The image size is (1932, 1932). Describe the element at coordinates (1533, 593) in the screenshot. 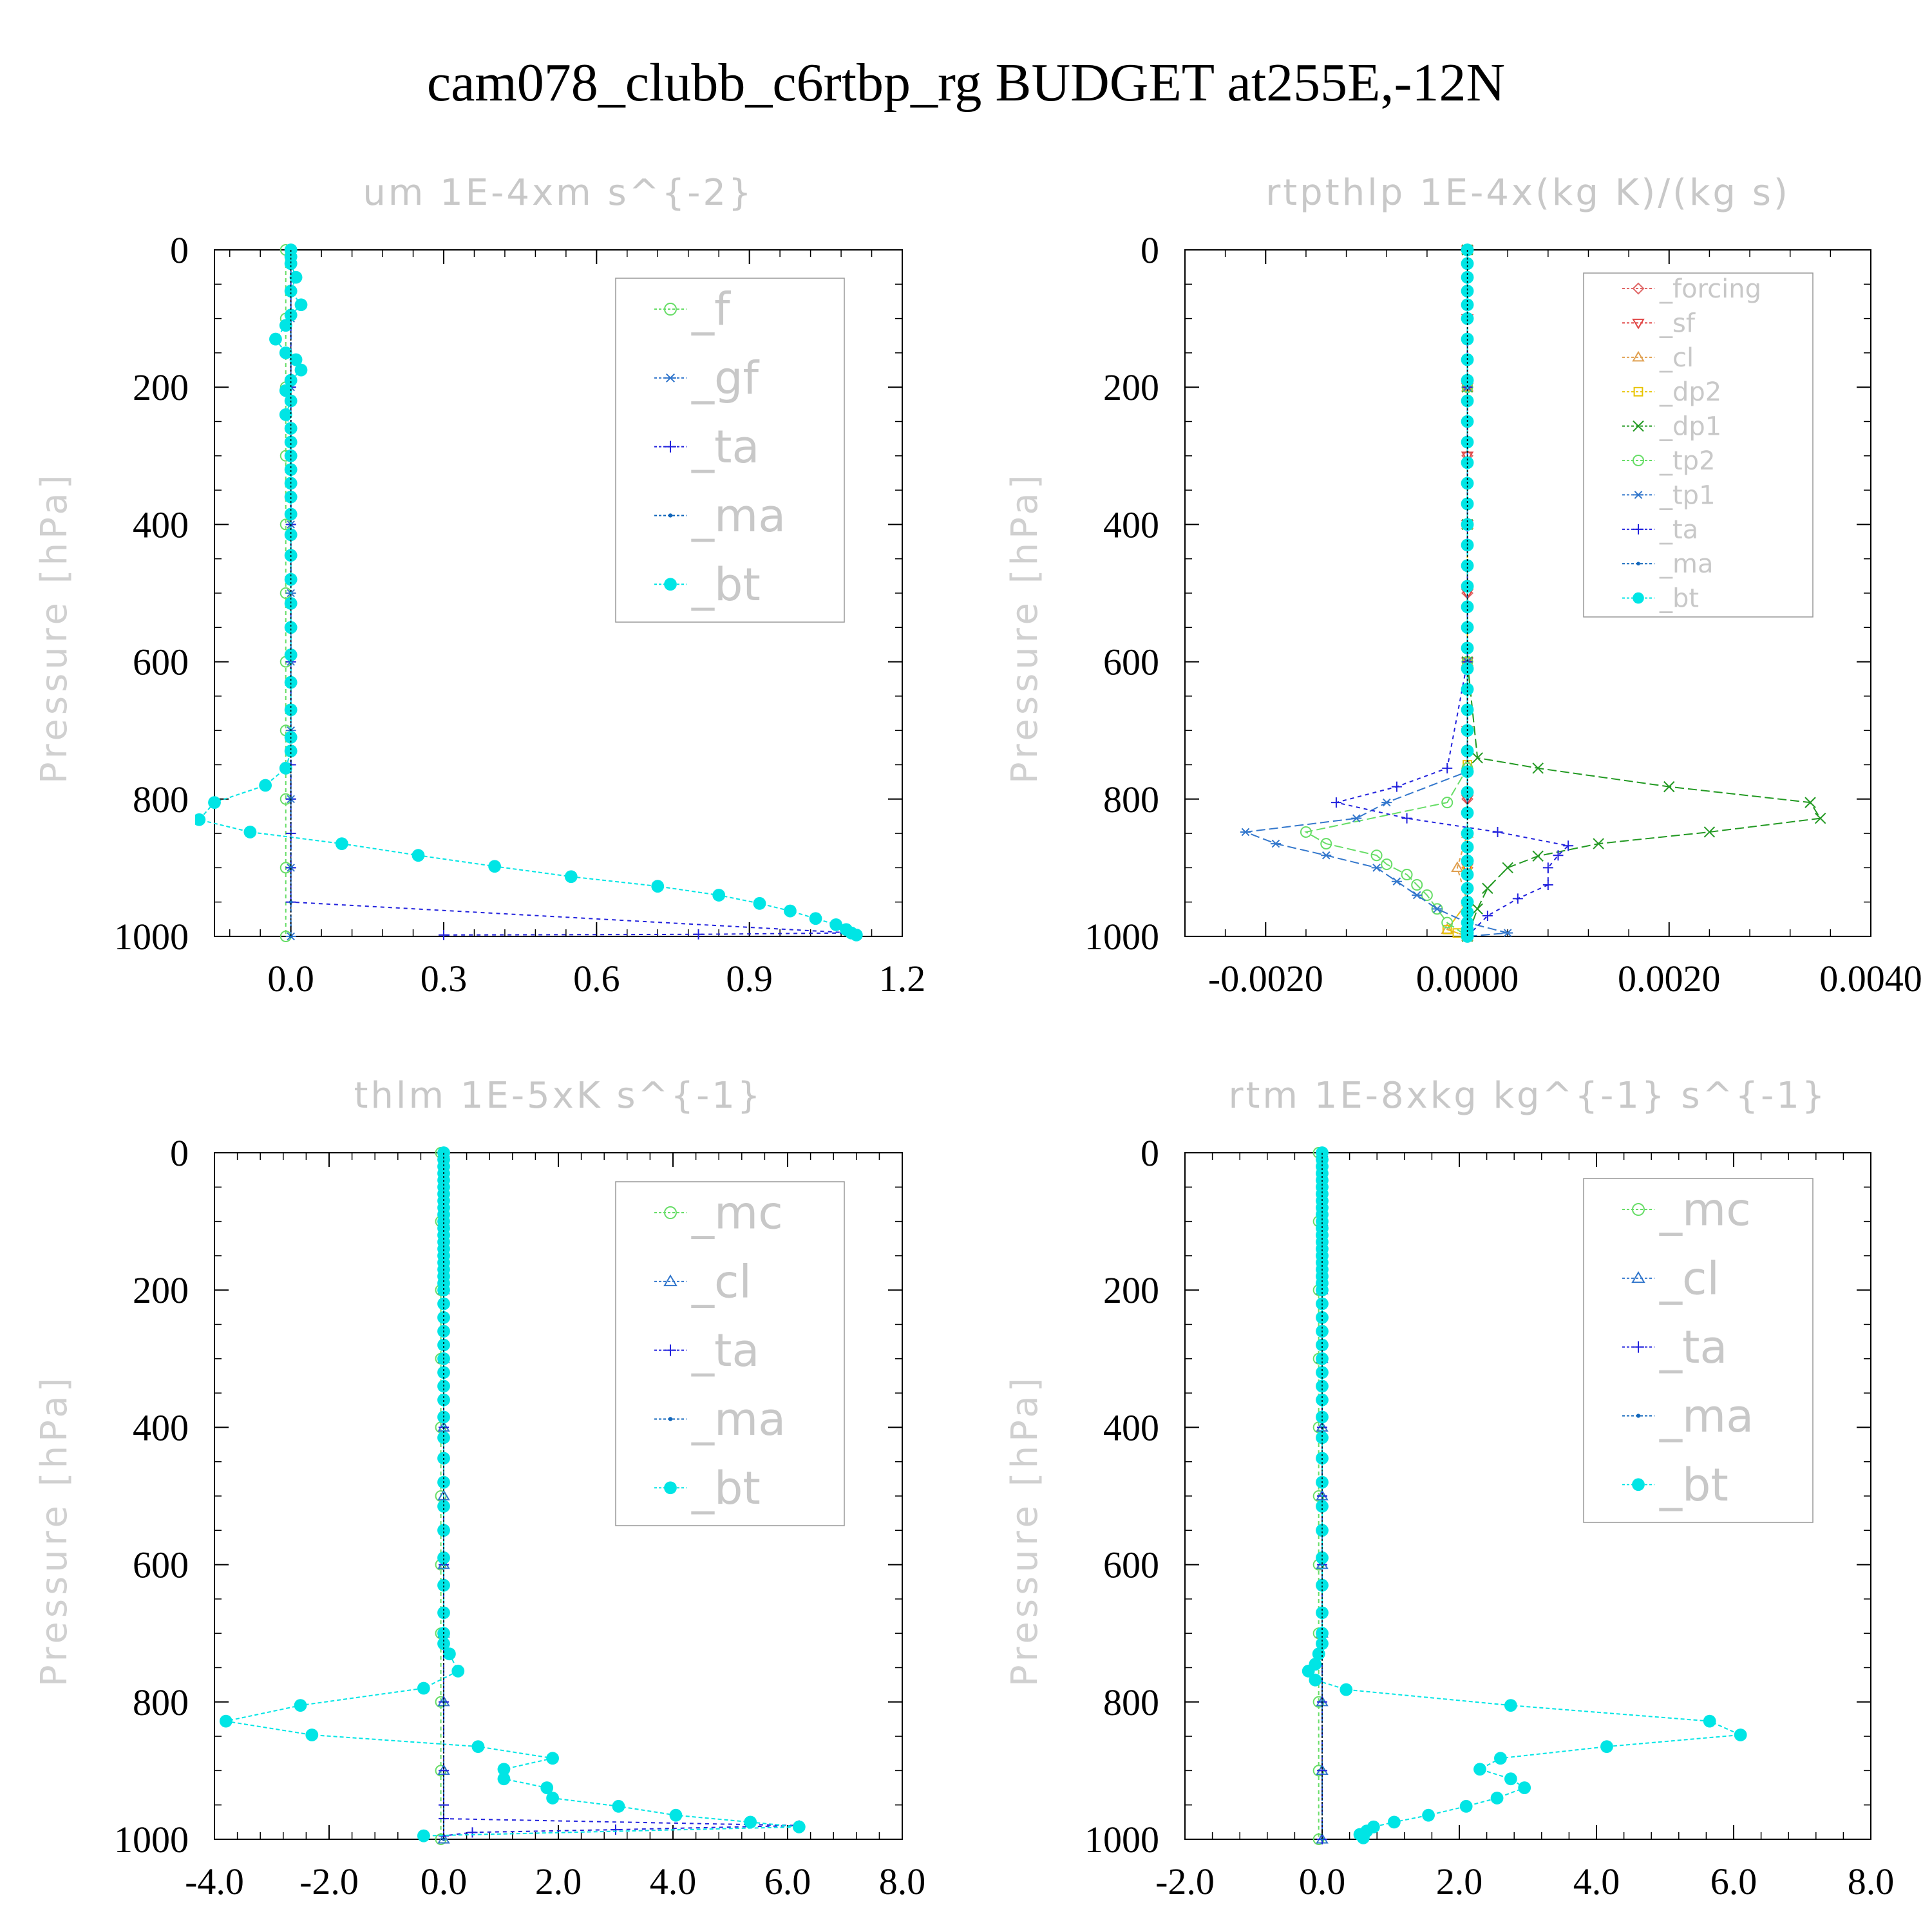

I see `series-layer` at that location.